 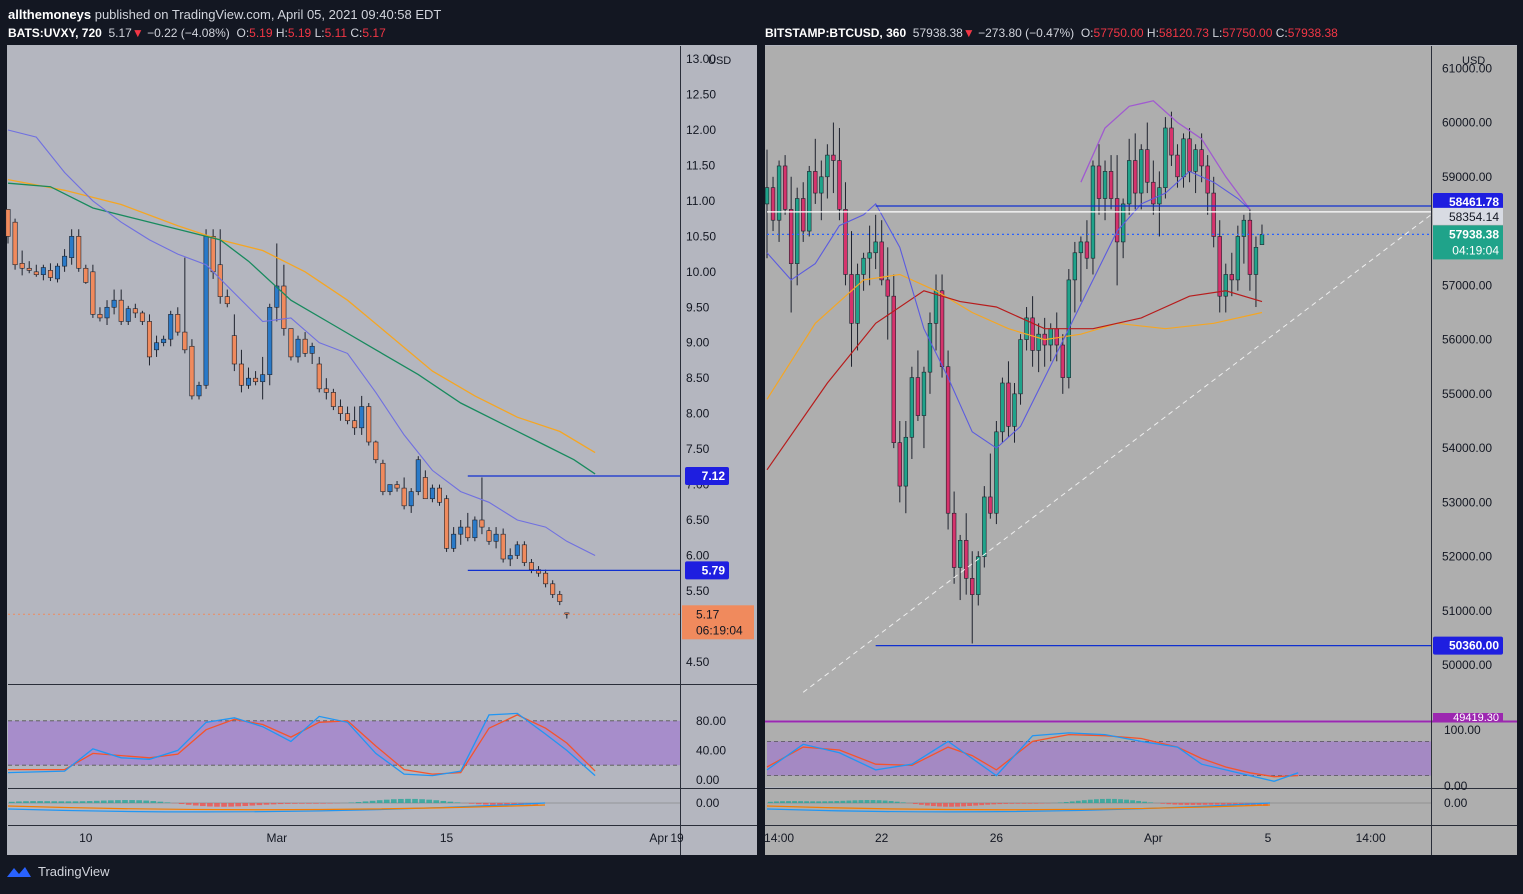 I want to click on author-name: allthemoneys, so click(x=50, y=14).